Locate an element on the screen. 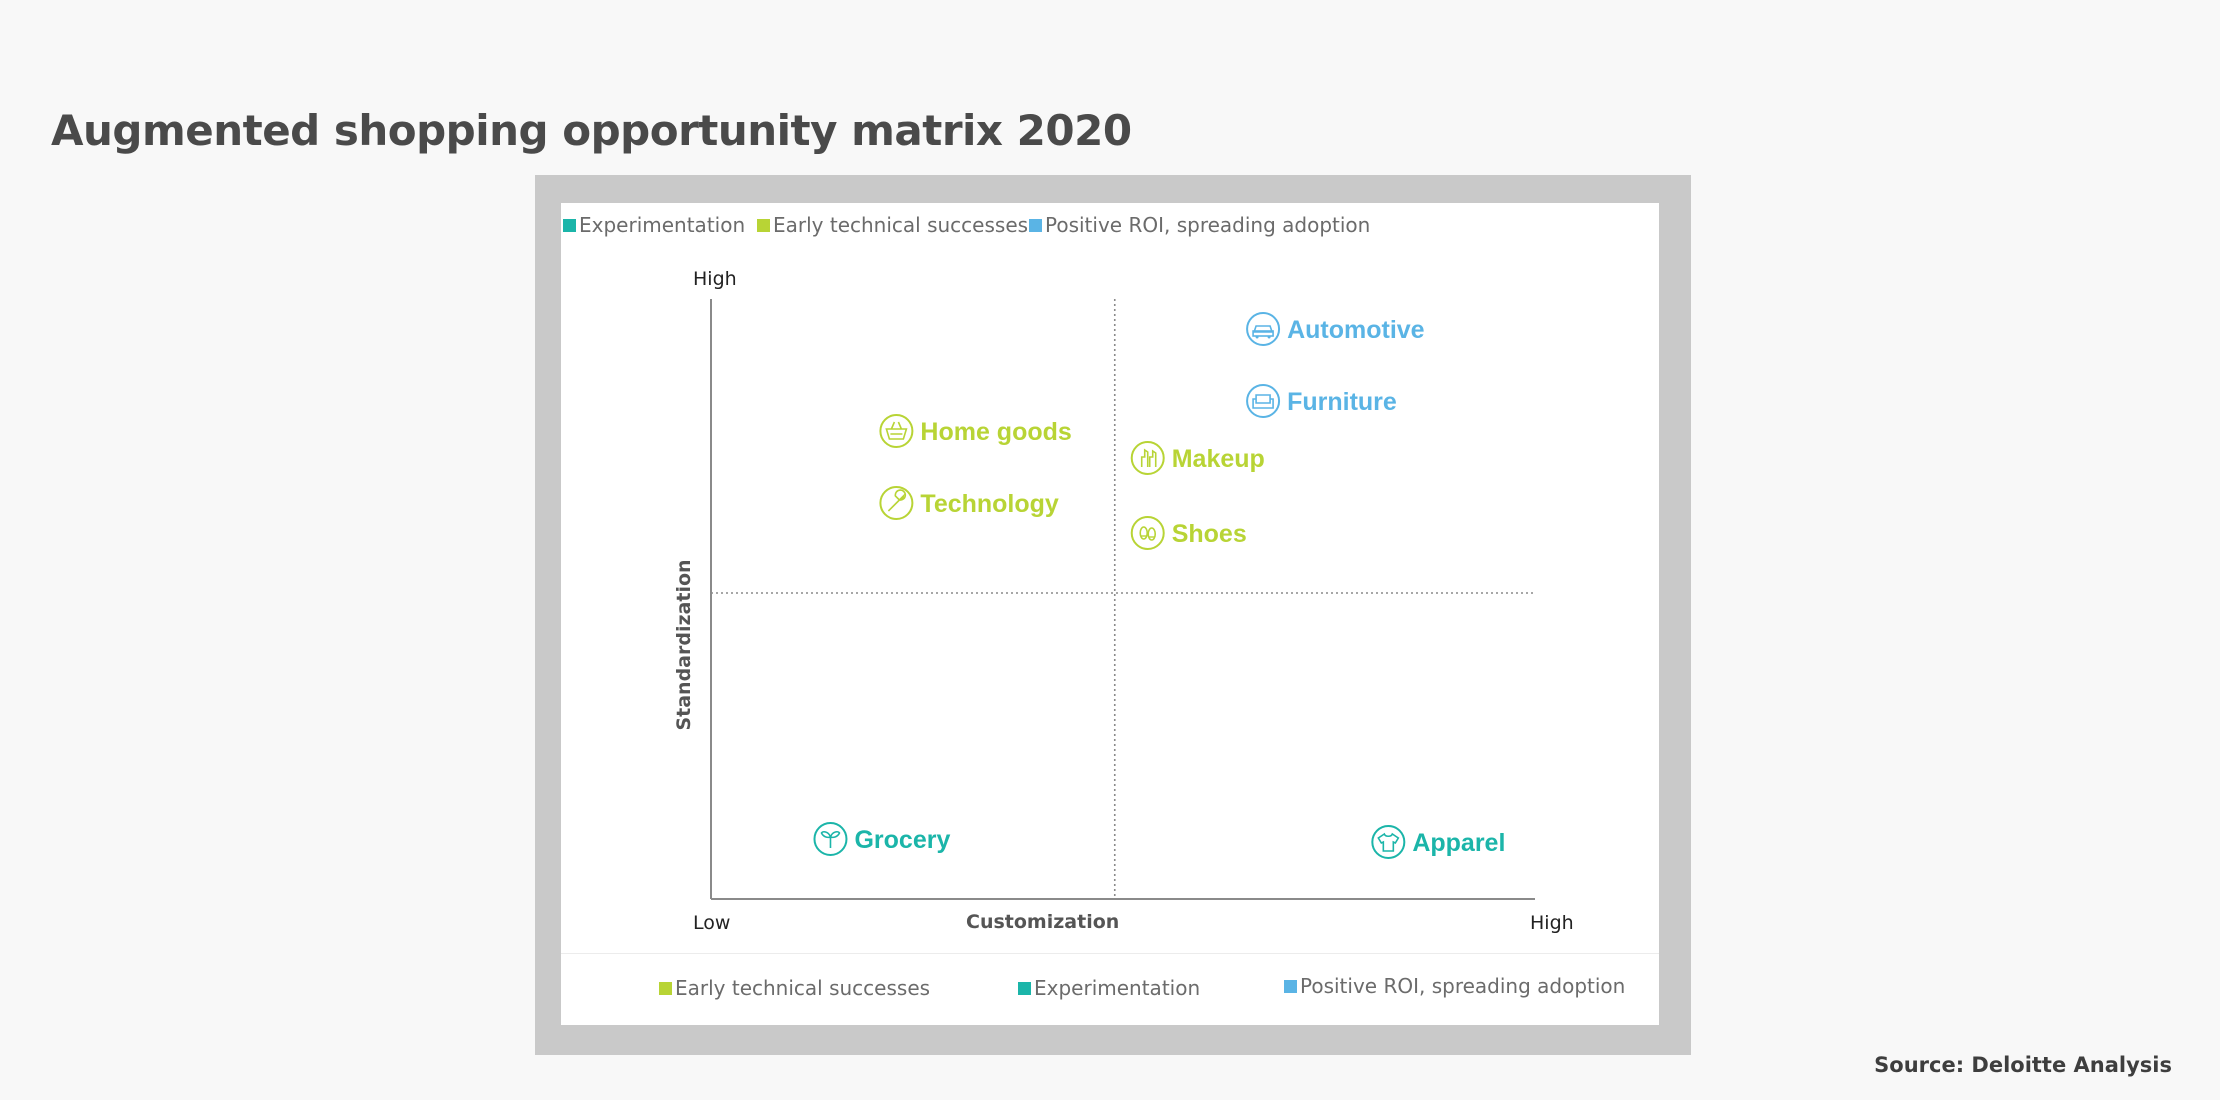 Image resolution: width=2220 pixels, height=1100 pixels. data-point-shoes: Shoes is located at coordinates (1188, 533).